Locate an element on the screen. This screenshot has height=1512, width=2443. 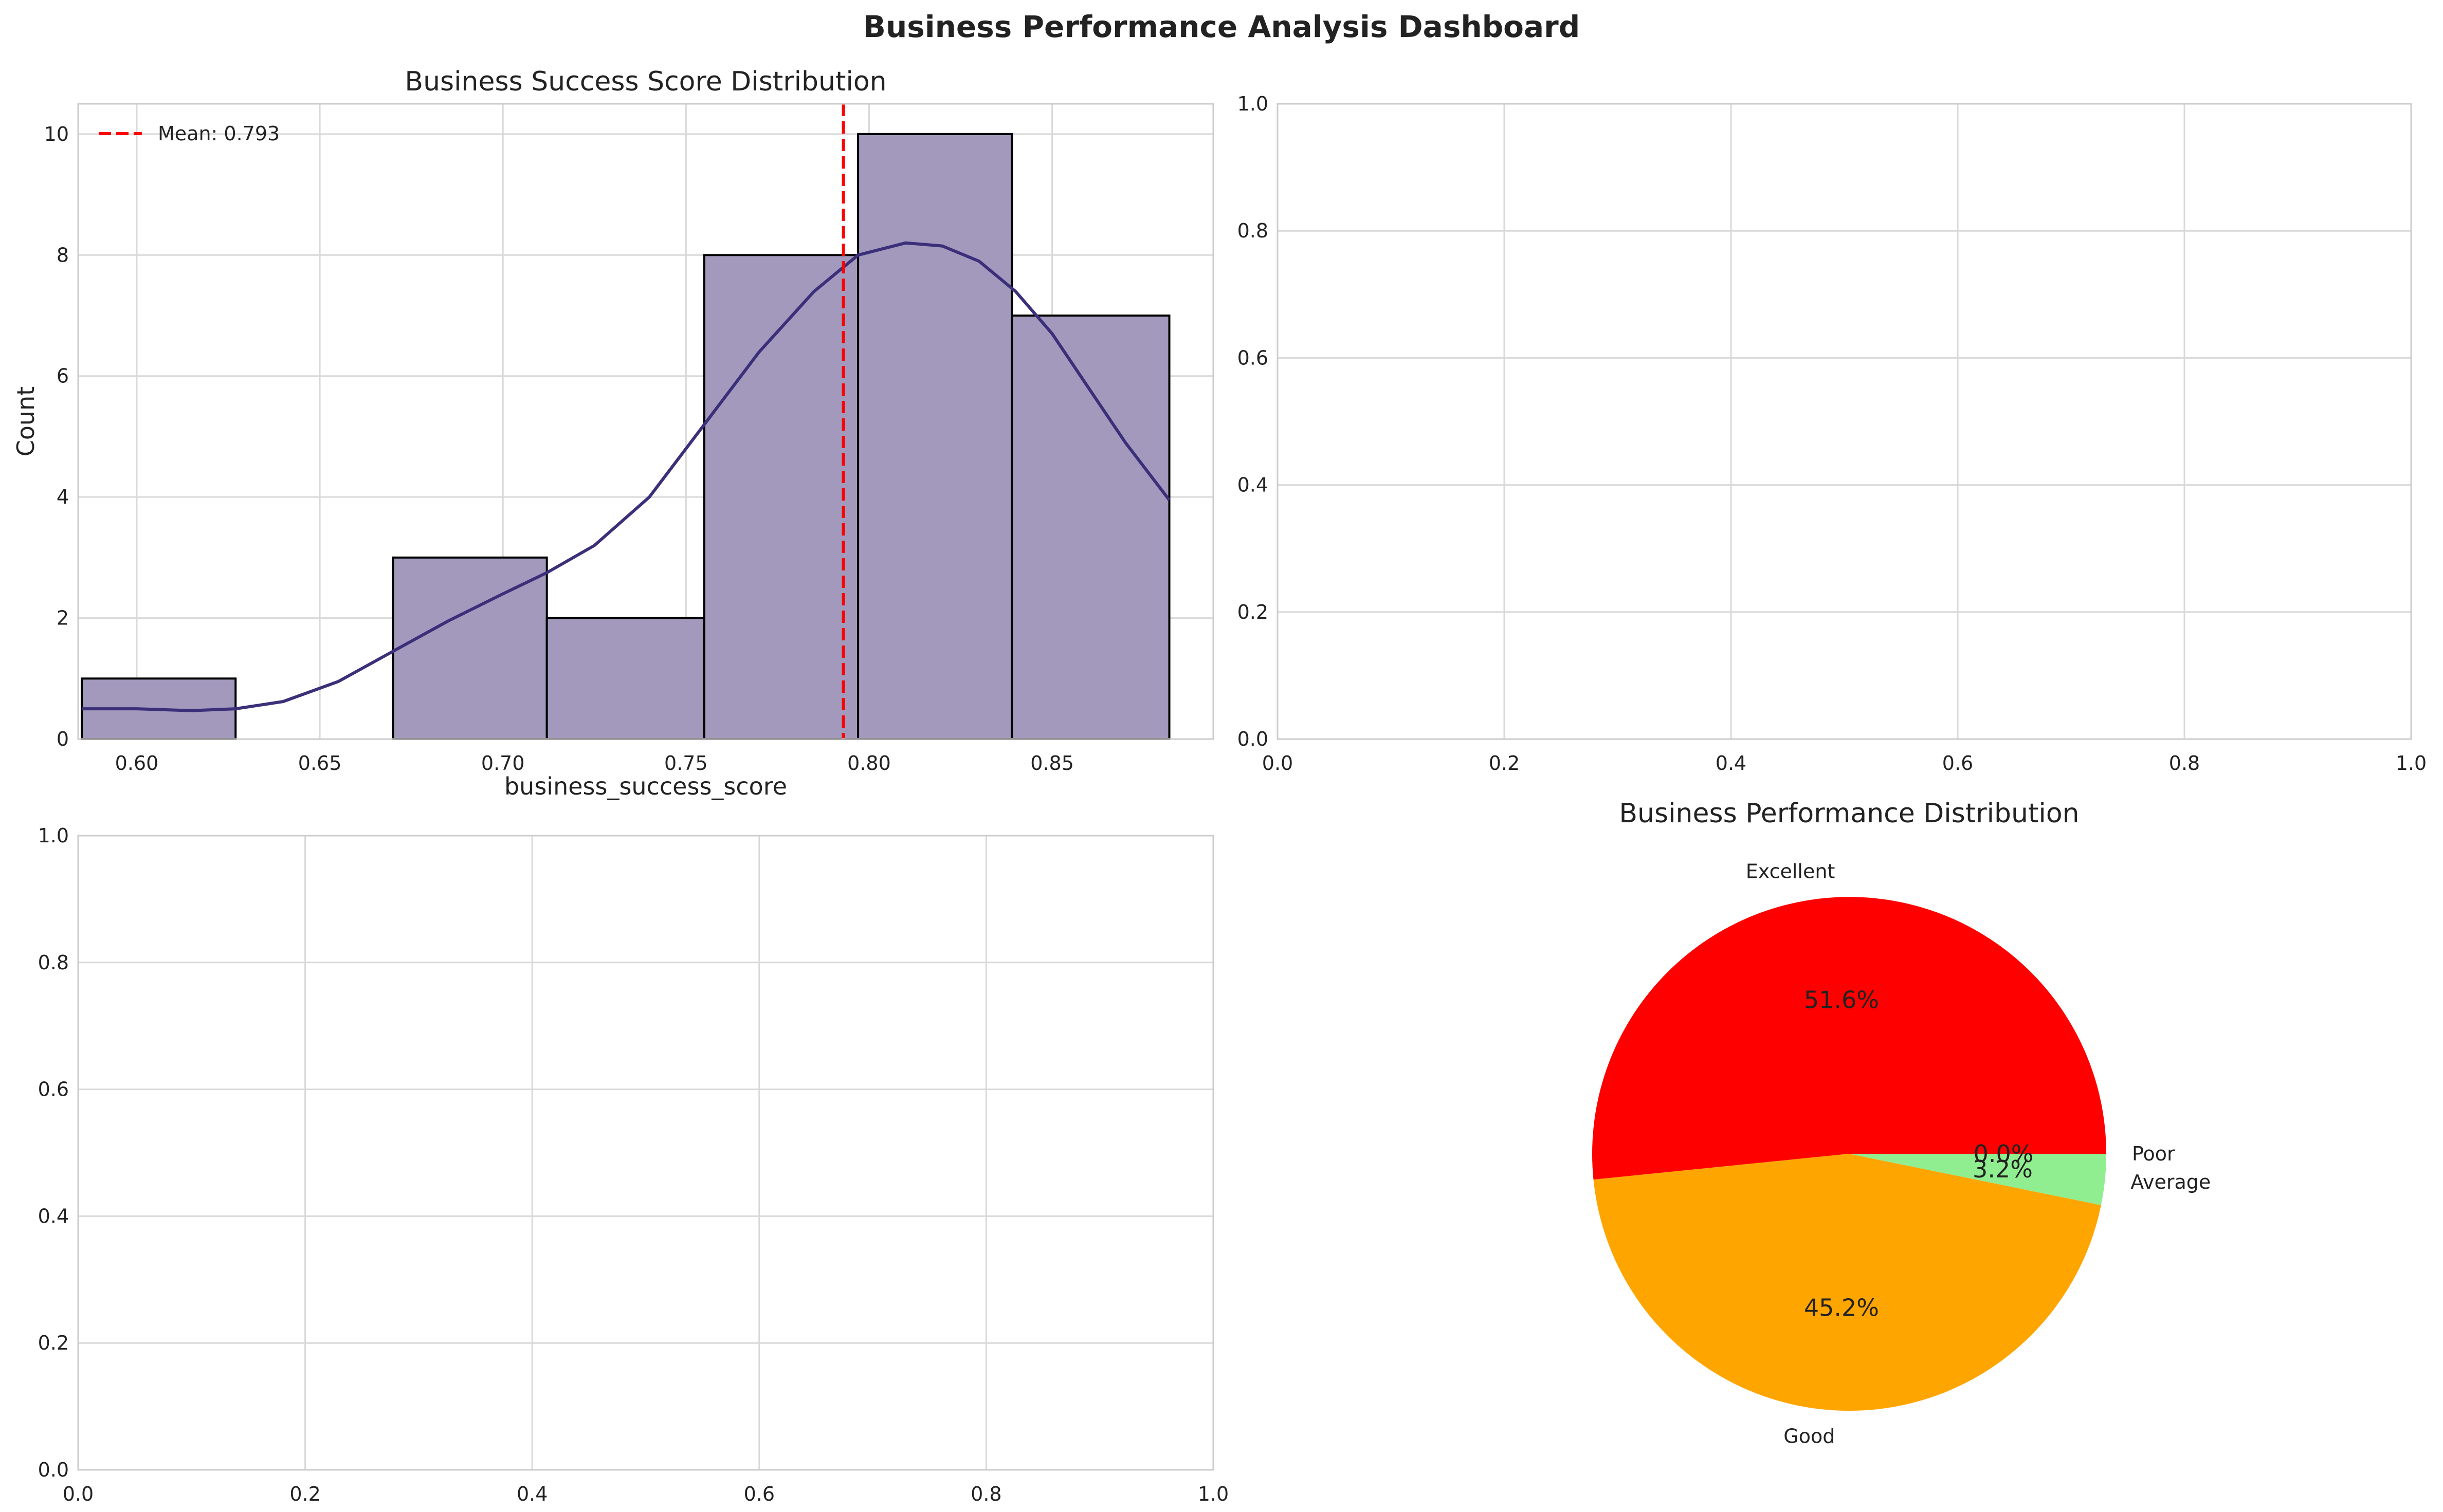
pie-label-average: Average is located at coordinates (2170, 1182).